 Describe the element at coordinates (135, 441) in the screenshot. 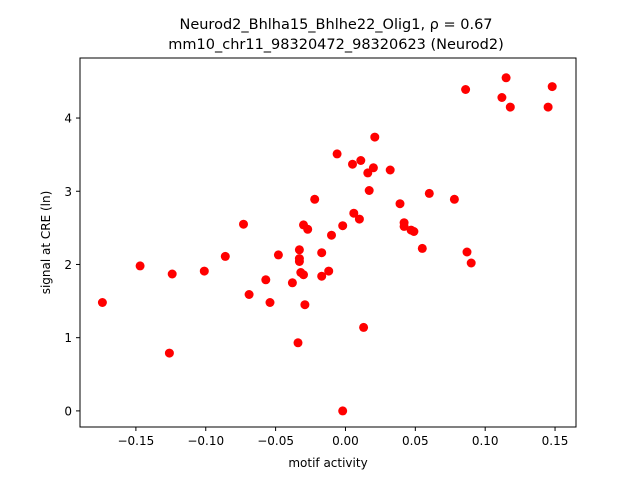

I see `x-tick-label: −0.15` at that location.